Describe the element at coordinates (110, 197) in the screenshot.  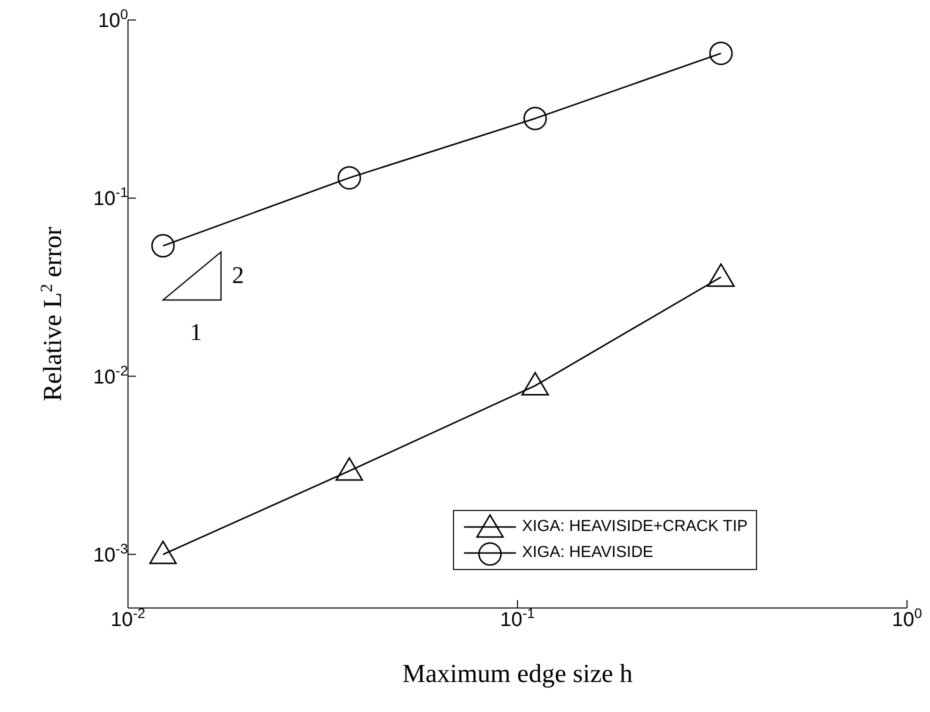
I see `y-tick-label: 10$^{-1}$` at that location.